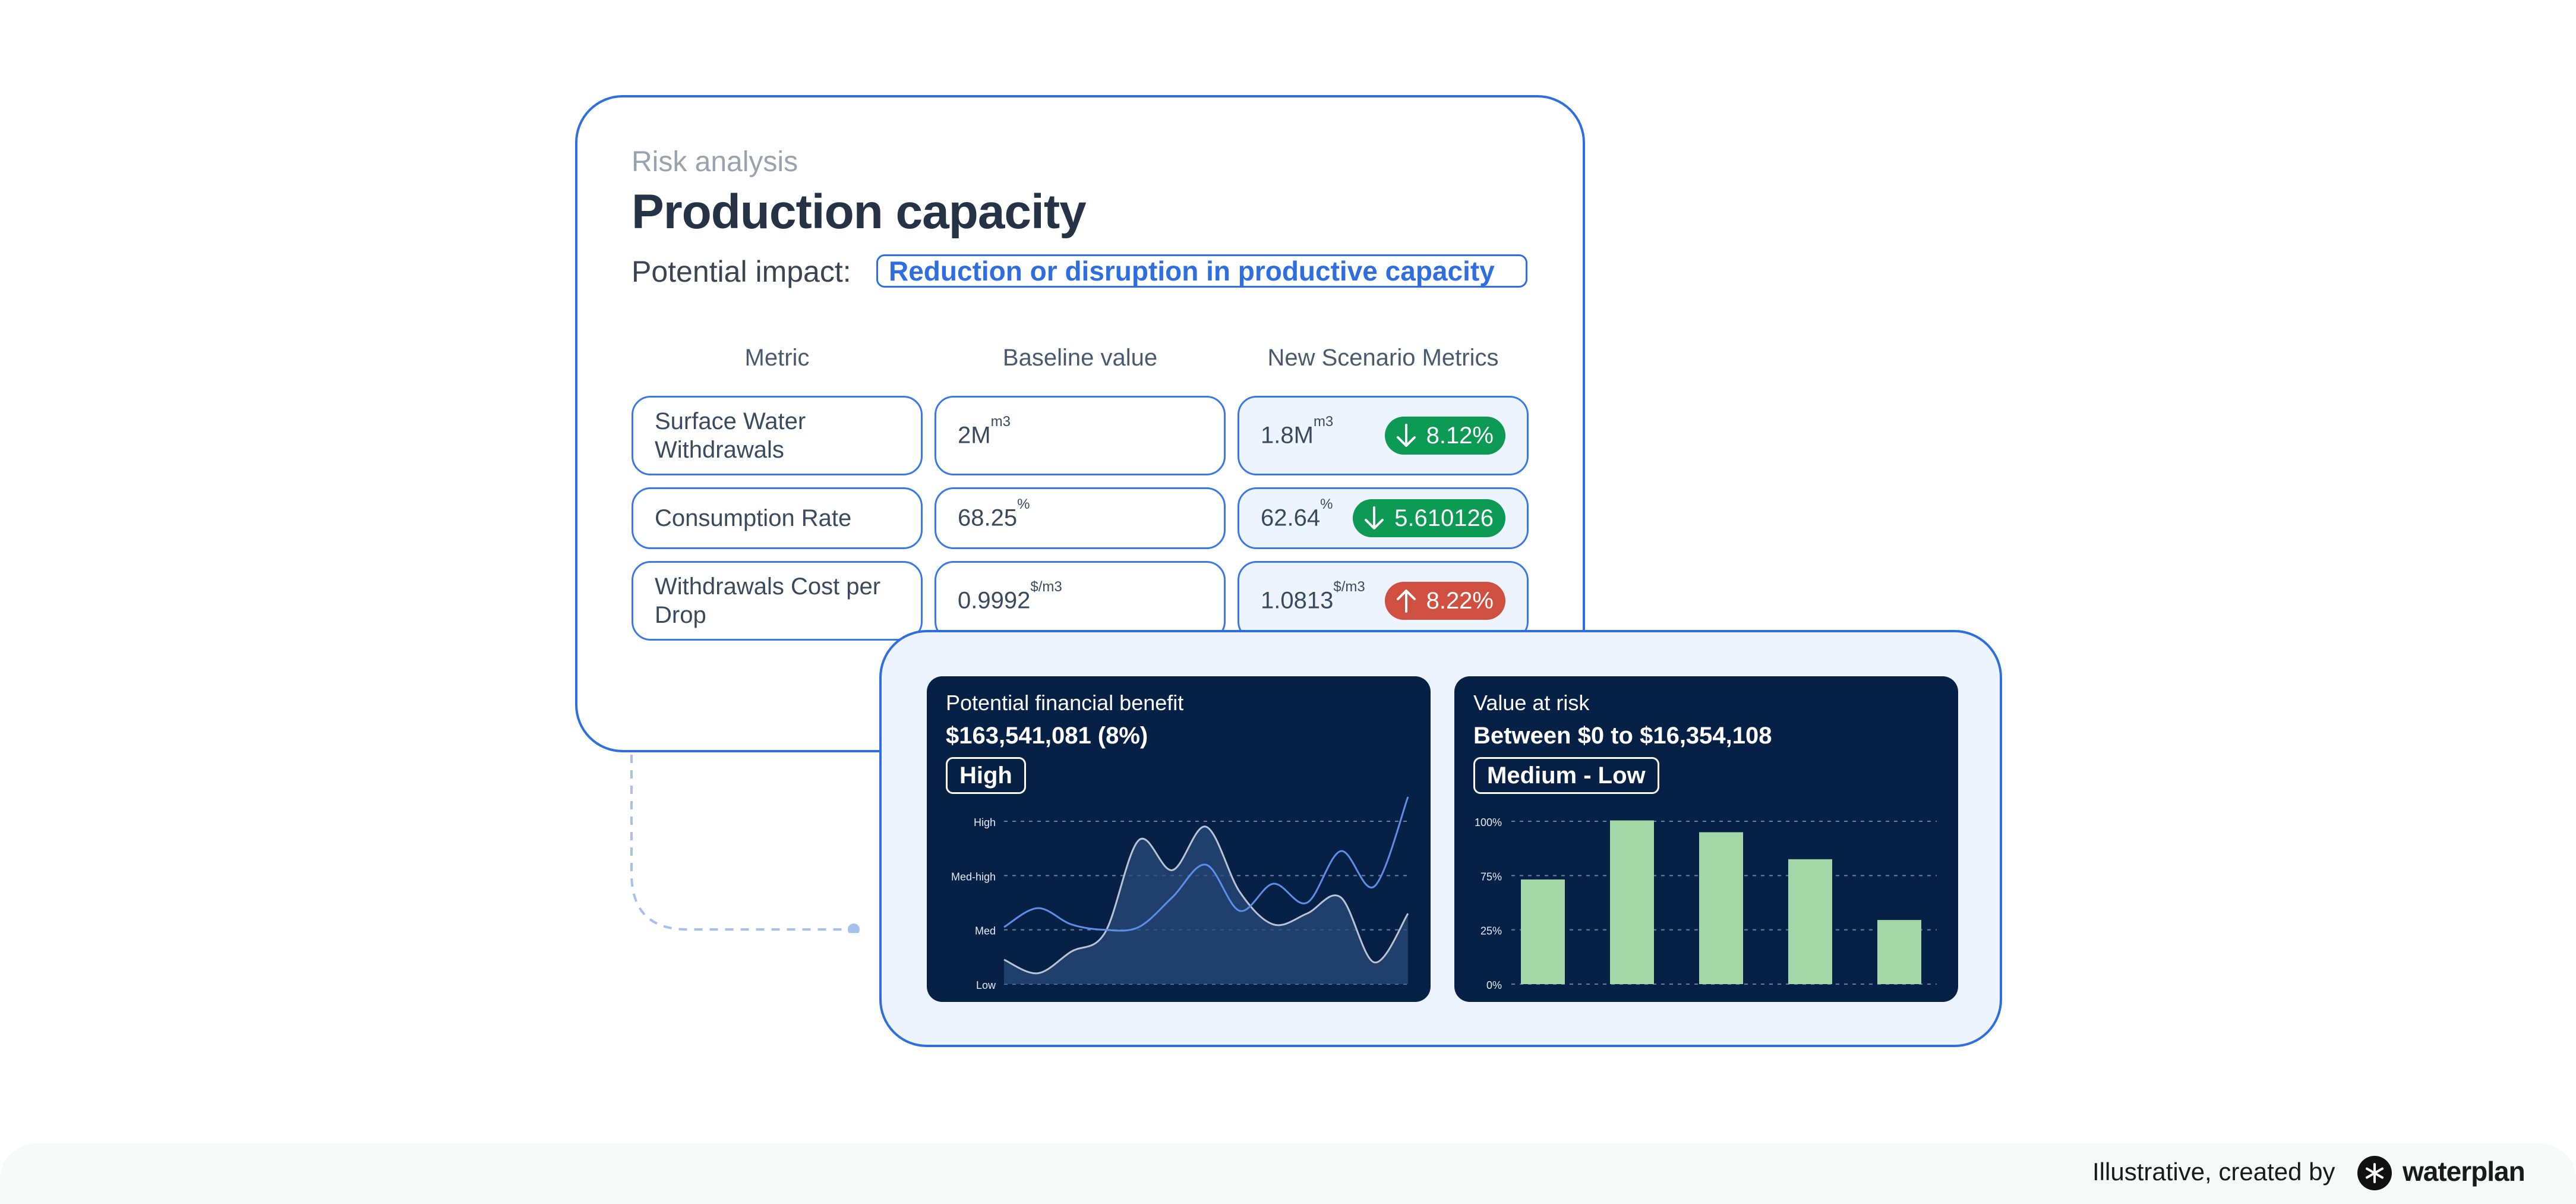 This screenshot has width=2576, height=1204. What do you see at coordinates (859, 212) in the screenshot?
I see `page-title: Production capacity` at bounding box center [859, 212].